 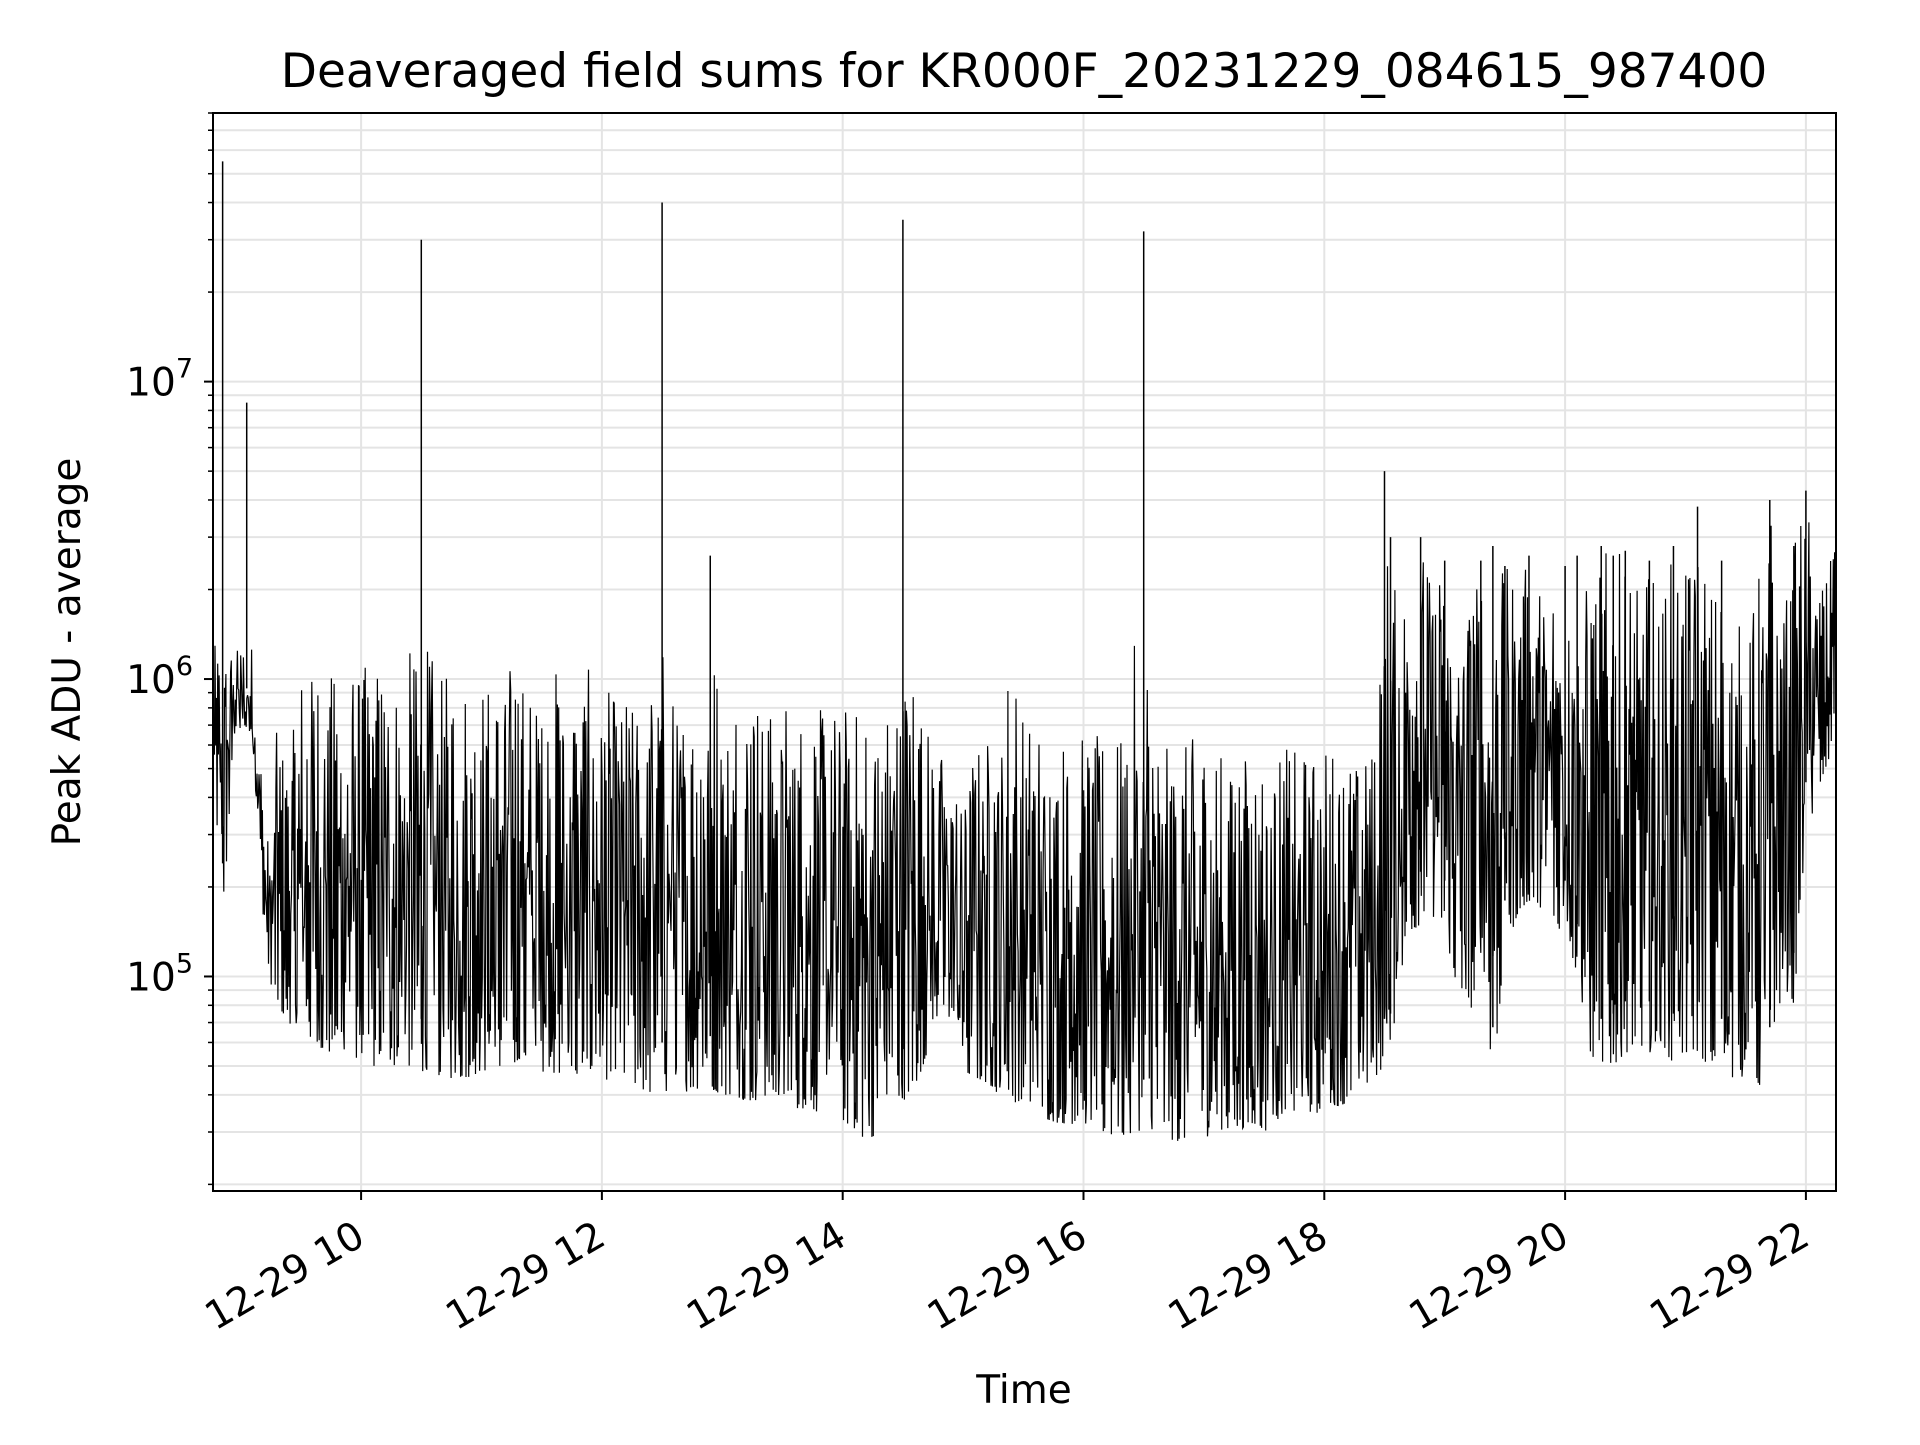 I want to click on y-axis-label: Peak ADU - average, so click(x=67, y=652).